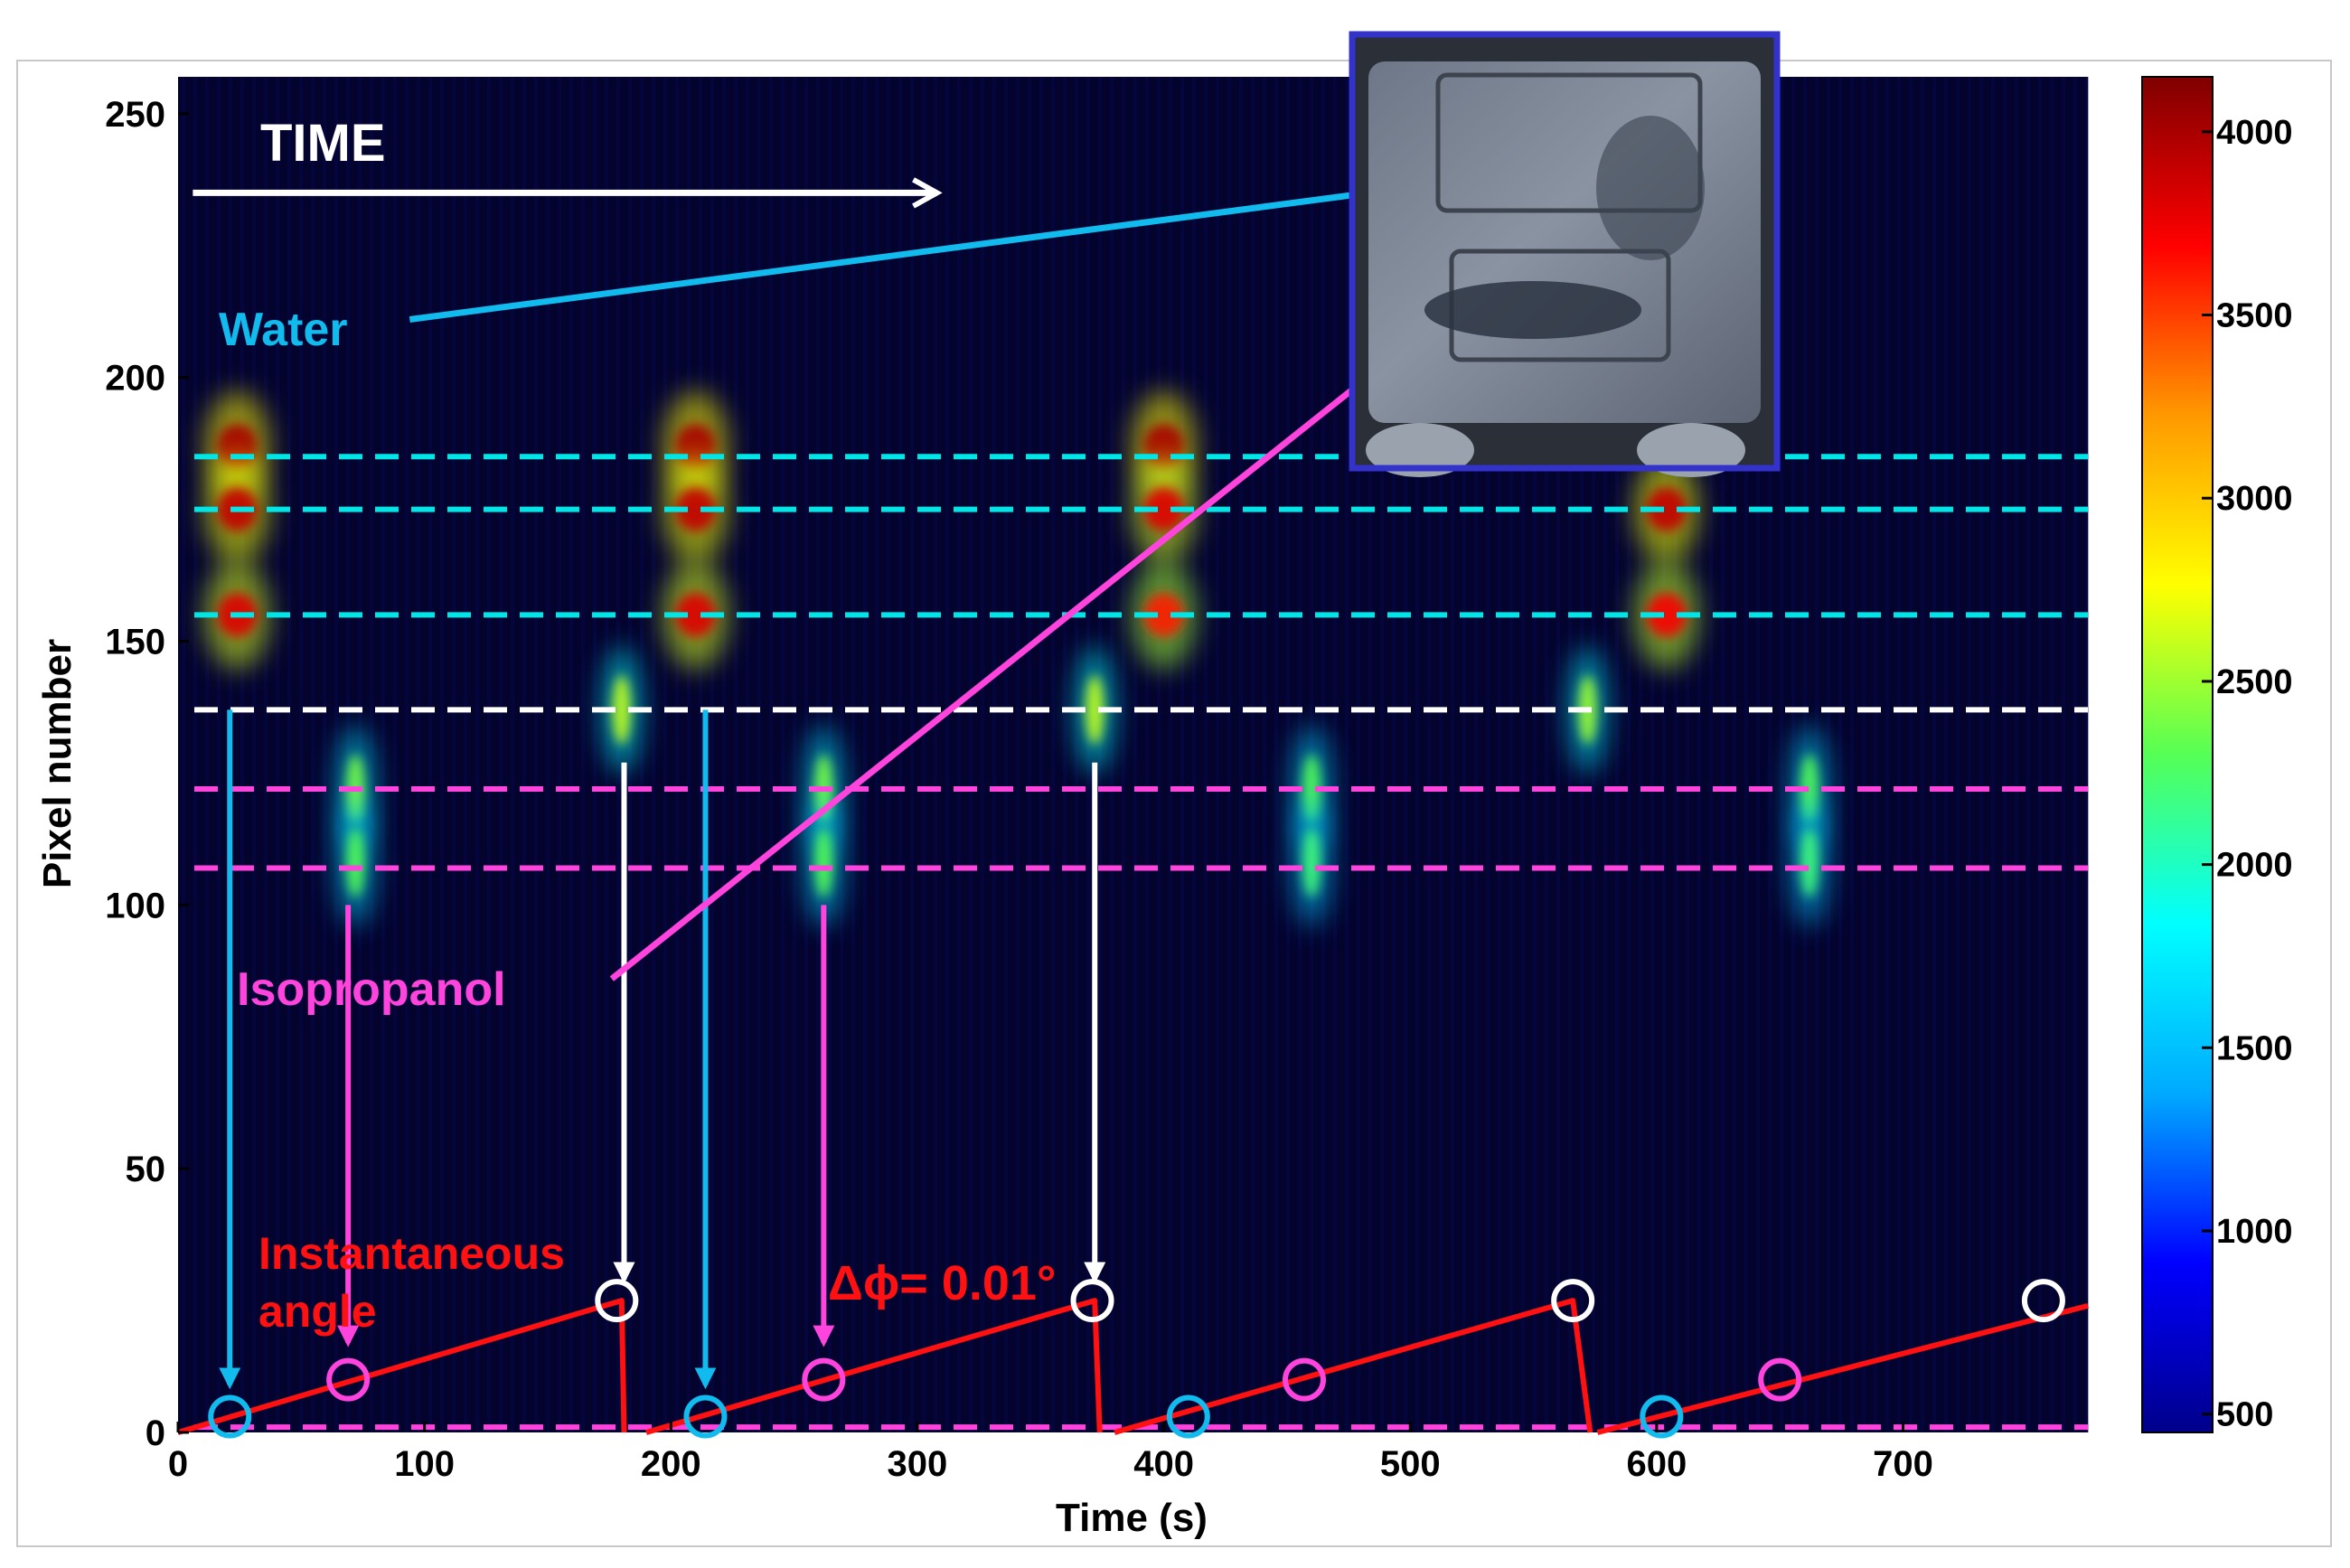 The image size is (2350, 1568). What do you see at coordinates (1410, 1464) in the screenshot?
I see `x-tick-label: 500` at bounding box center [1410, 1464].